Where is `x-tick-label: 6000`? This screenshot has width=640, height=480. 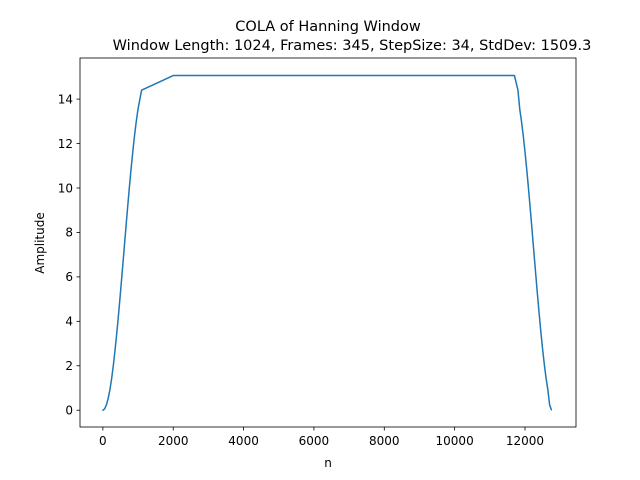
x-tick-label: 6000 is located at coordinates (314, 441).